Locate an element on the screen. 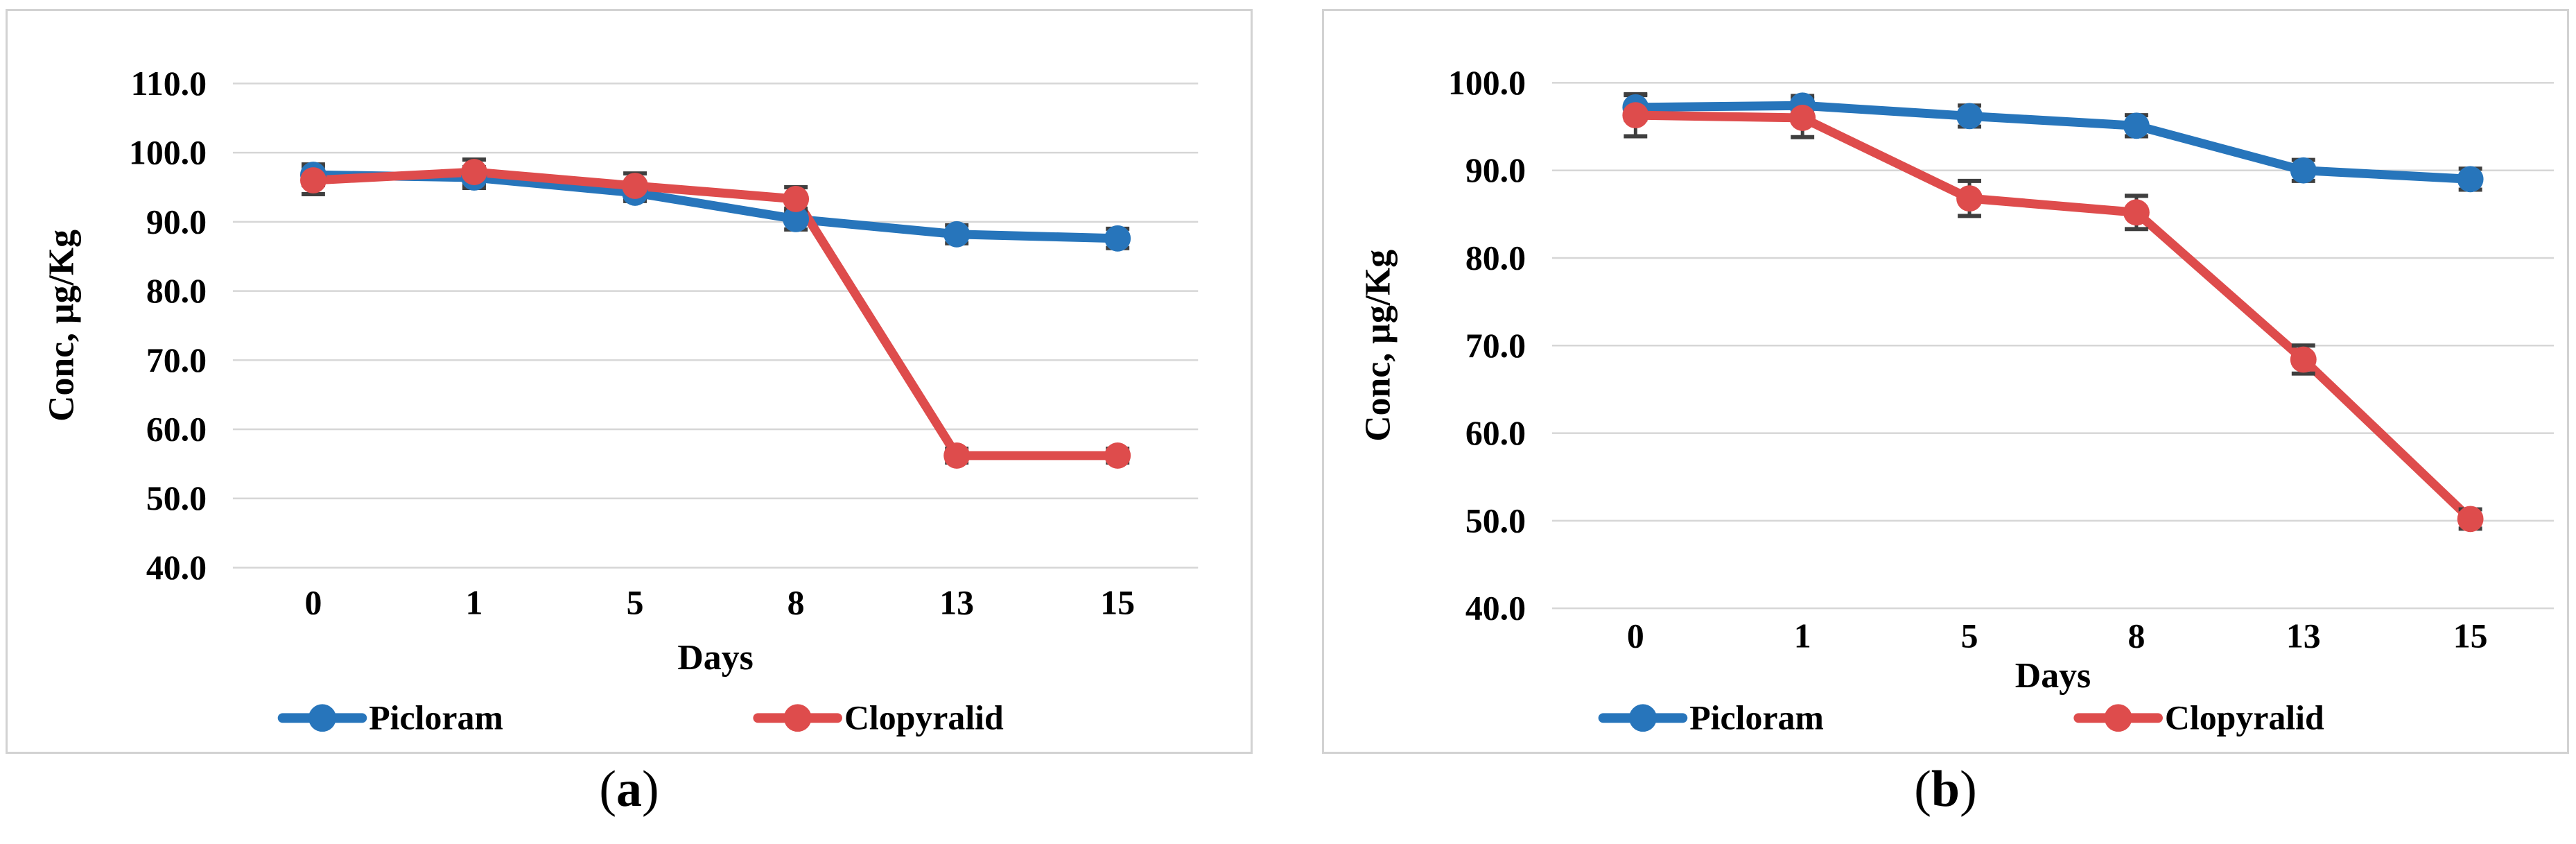 The height and width of the screenshot is (844, 2576). caption-b-open-paren: ( is located at coordinates (1922, 790).